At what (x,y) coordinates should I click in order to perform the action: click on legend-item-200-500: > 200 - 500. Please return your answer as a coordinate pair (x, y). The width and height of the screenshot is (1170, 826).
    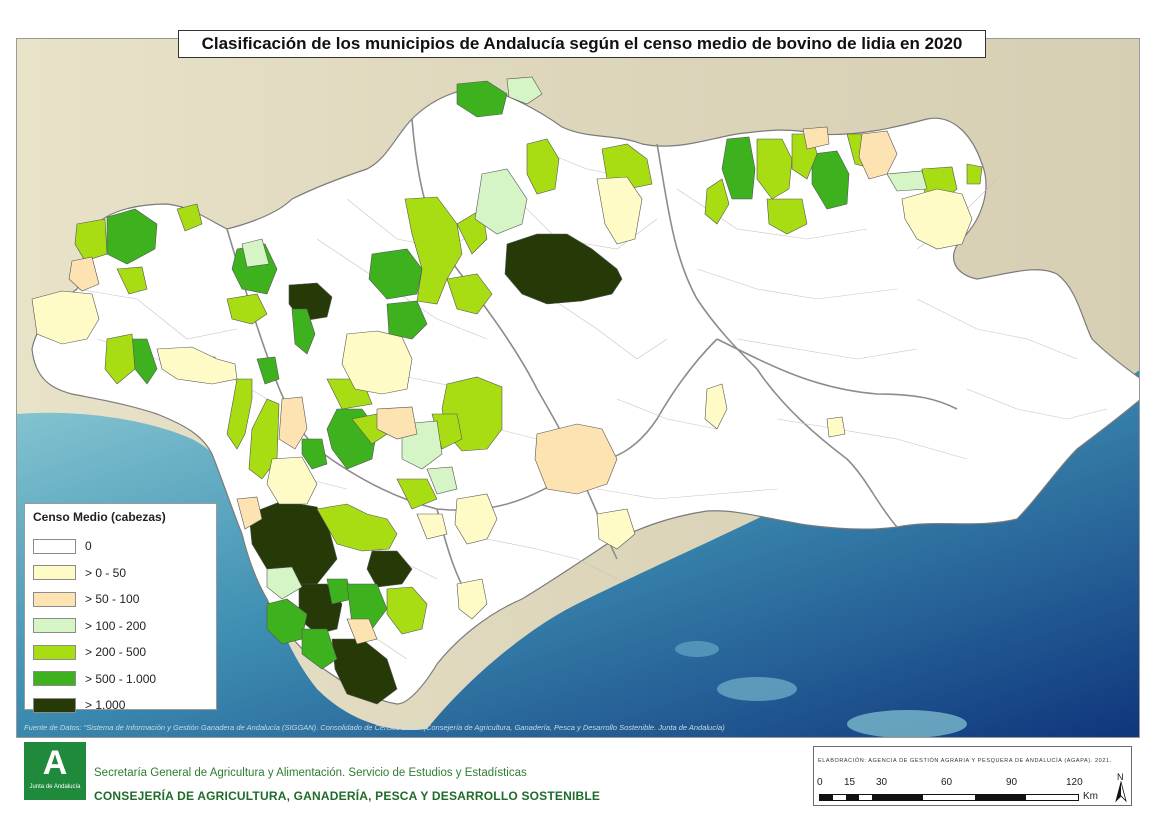
    Looking at the image, I should click on (120, 652).